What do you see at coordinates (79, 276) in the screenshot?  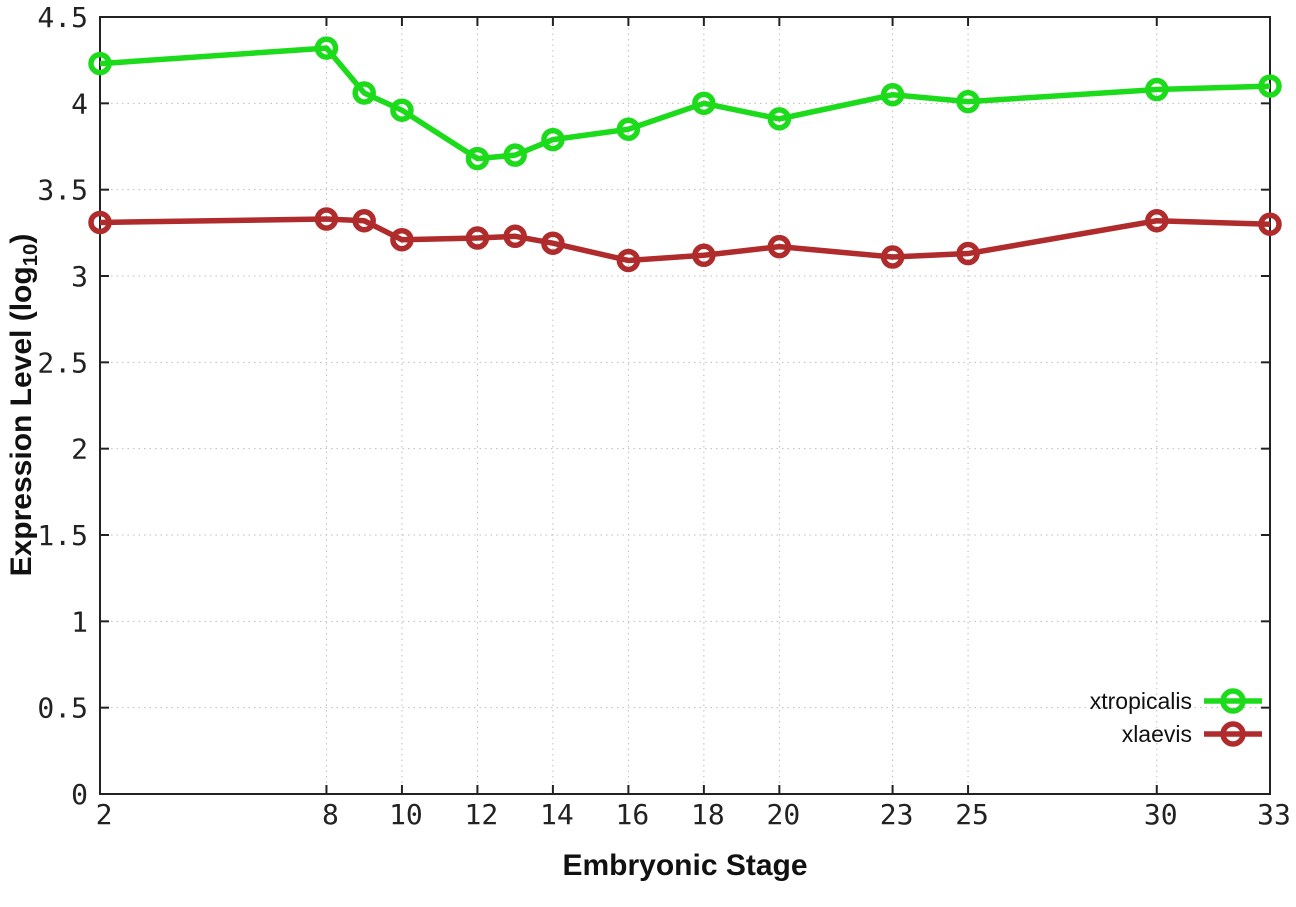 I see `y-tick-label: 3` at bounding box center [79, 276].